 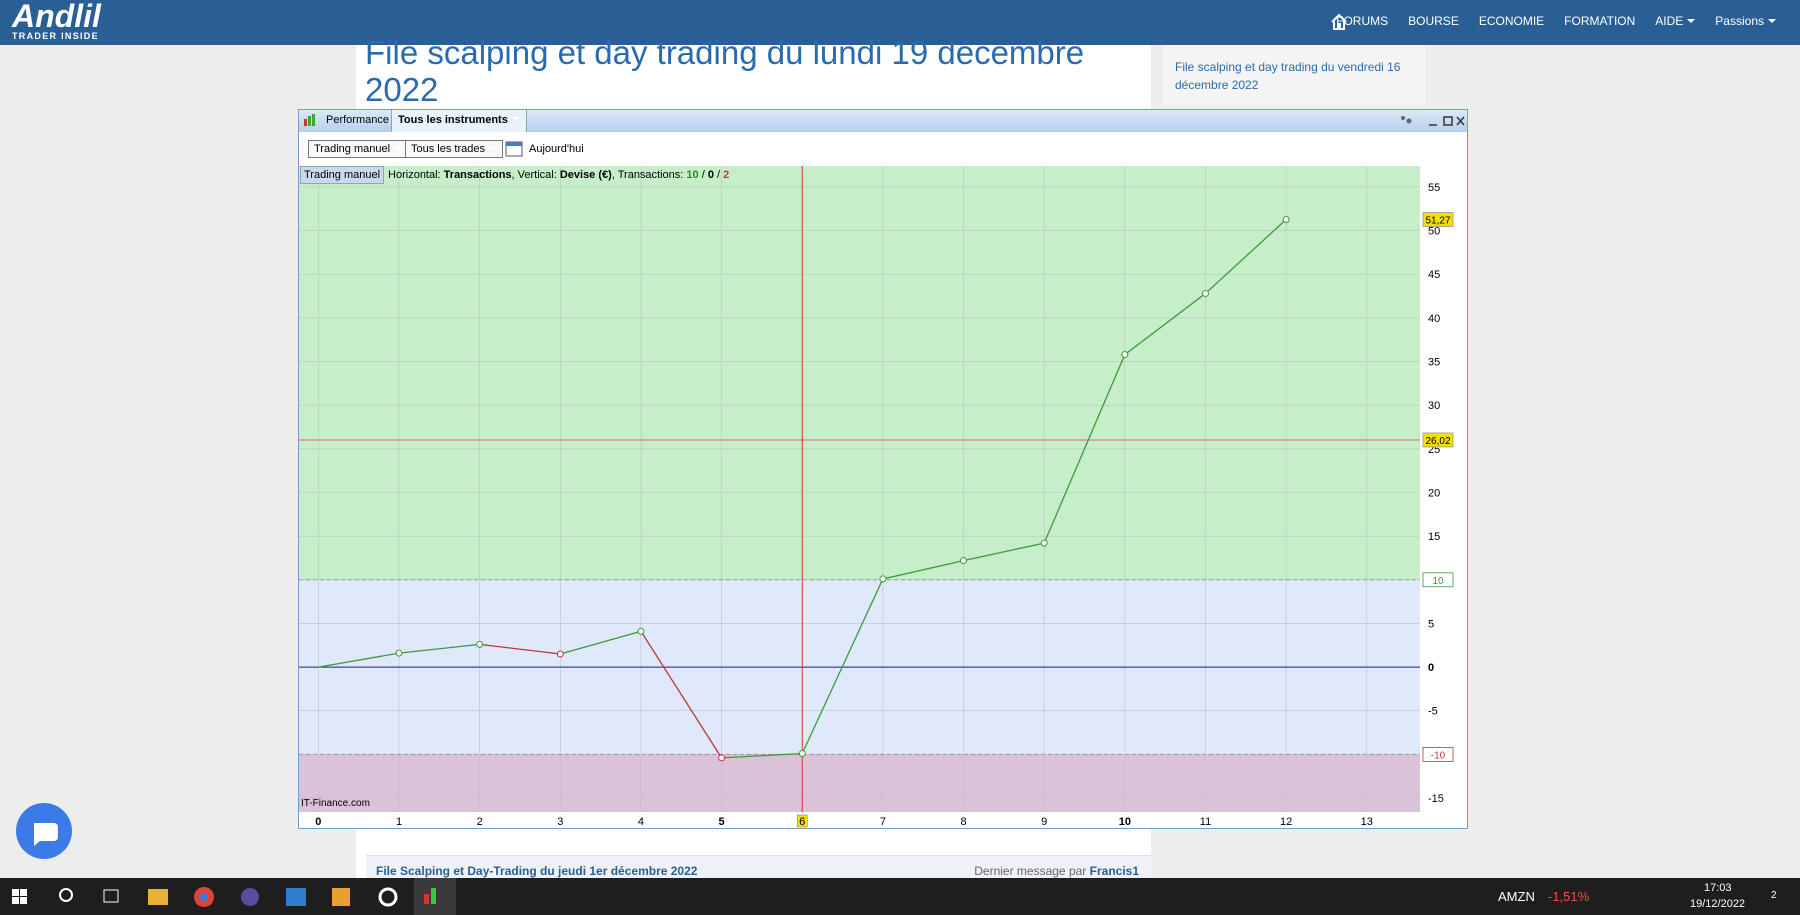 What do you see at coordinates (416, 175) in the screenshot?
I see `info-text: Horizontal:` at bounding box center [416, 175].